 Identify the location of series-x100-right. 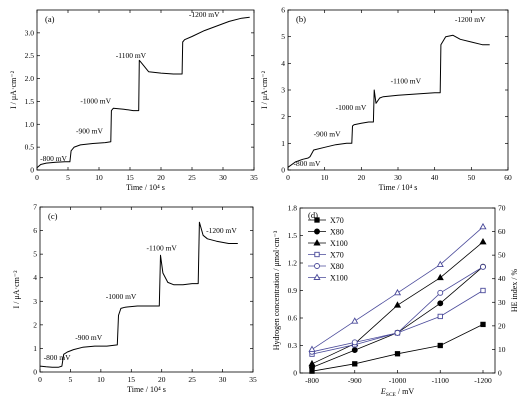
(397, 287).